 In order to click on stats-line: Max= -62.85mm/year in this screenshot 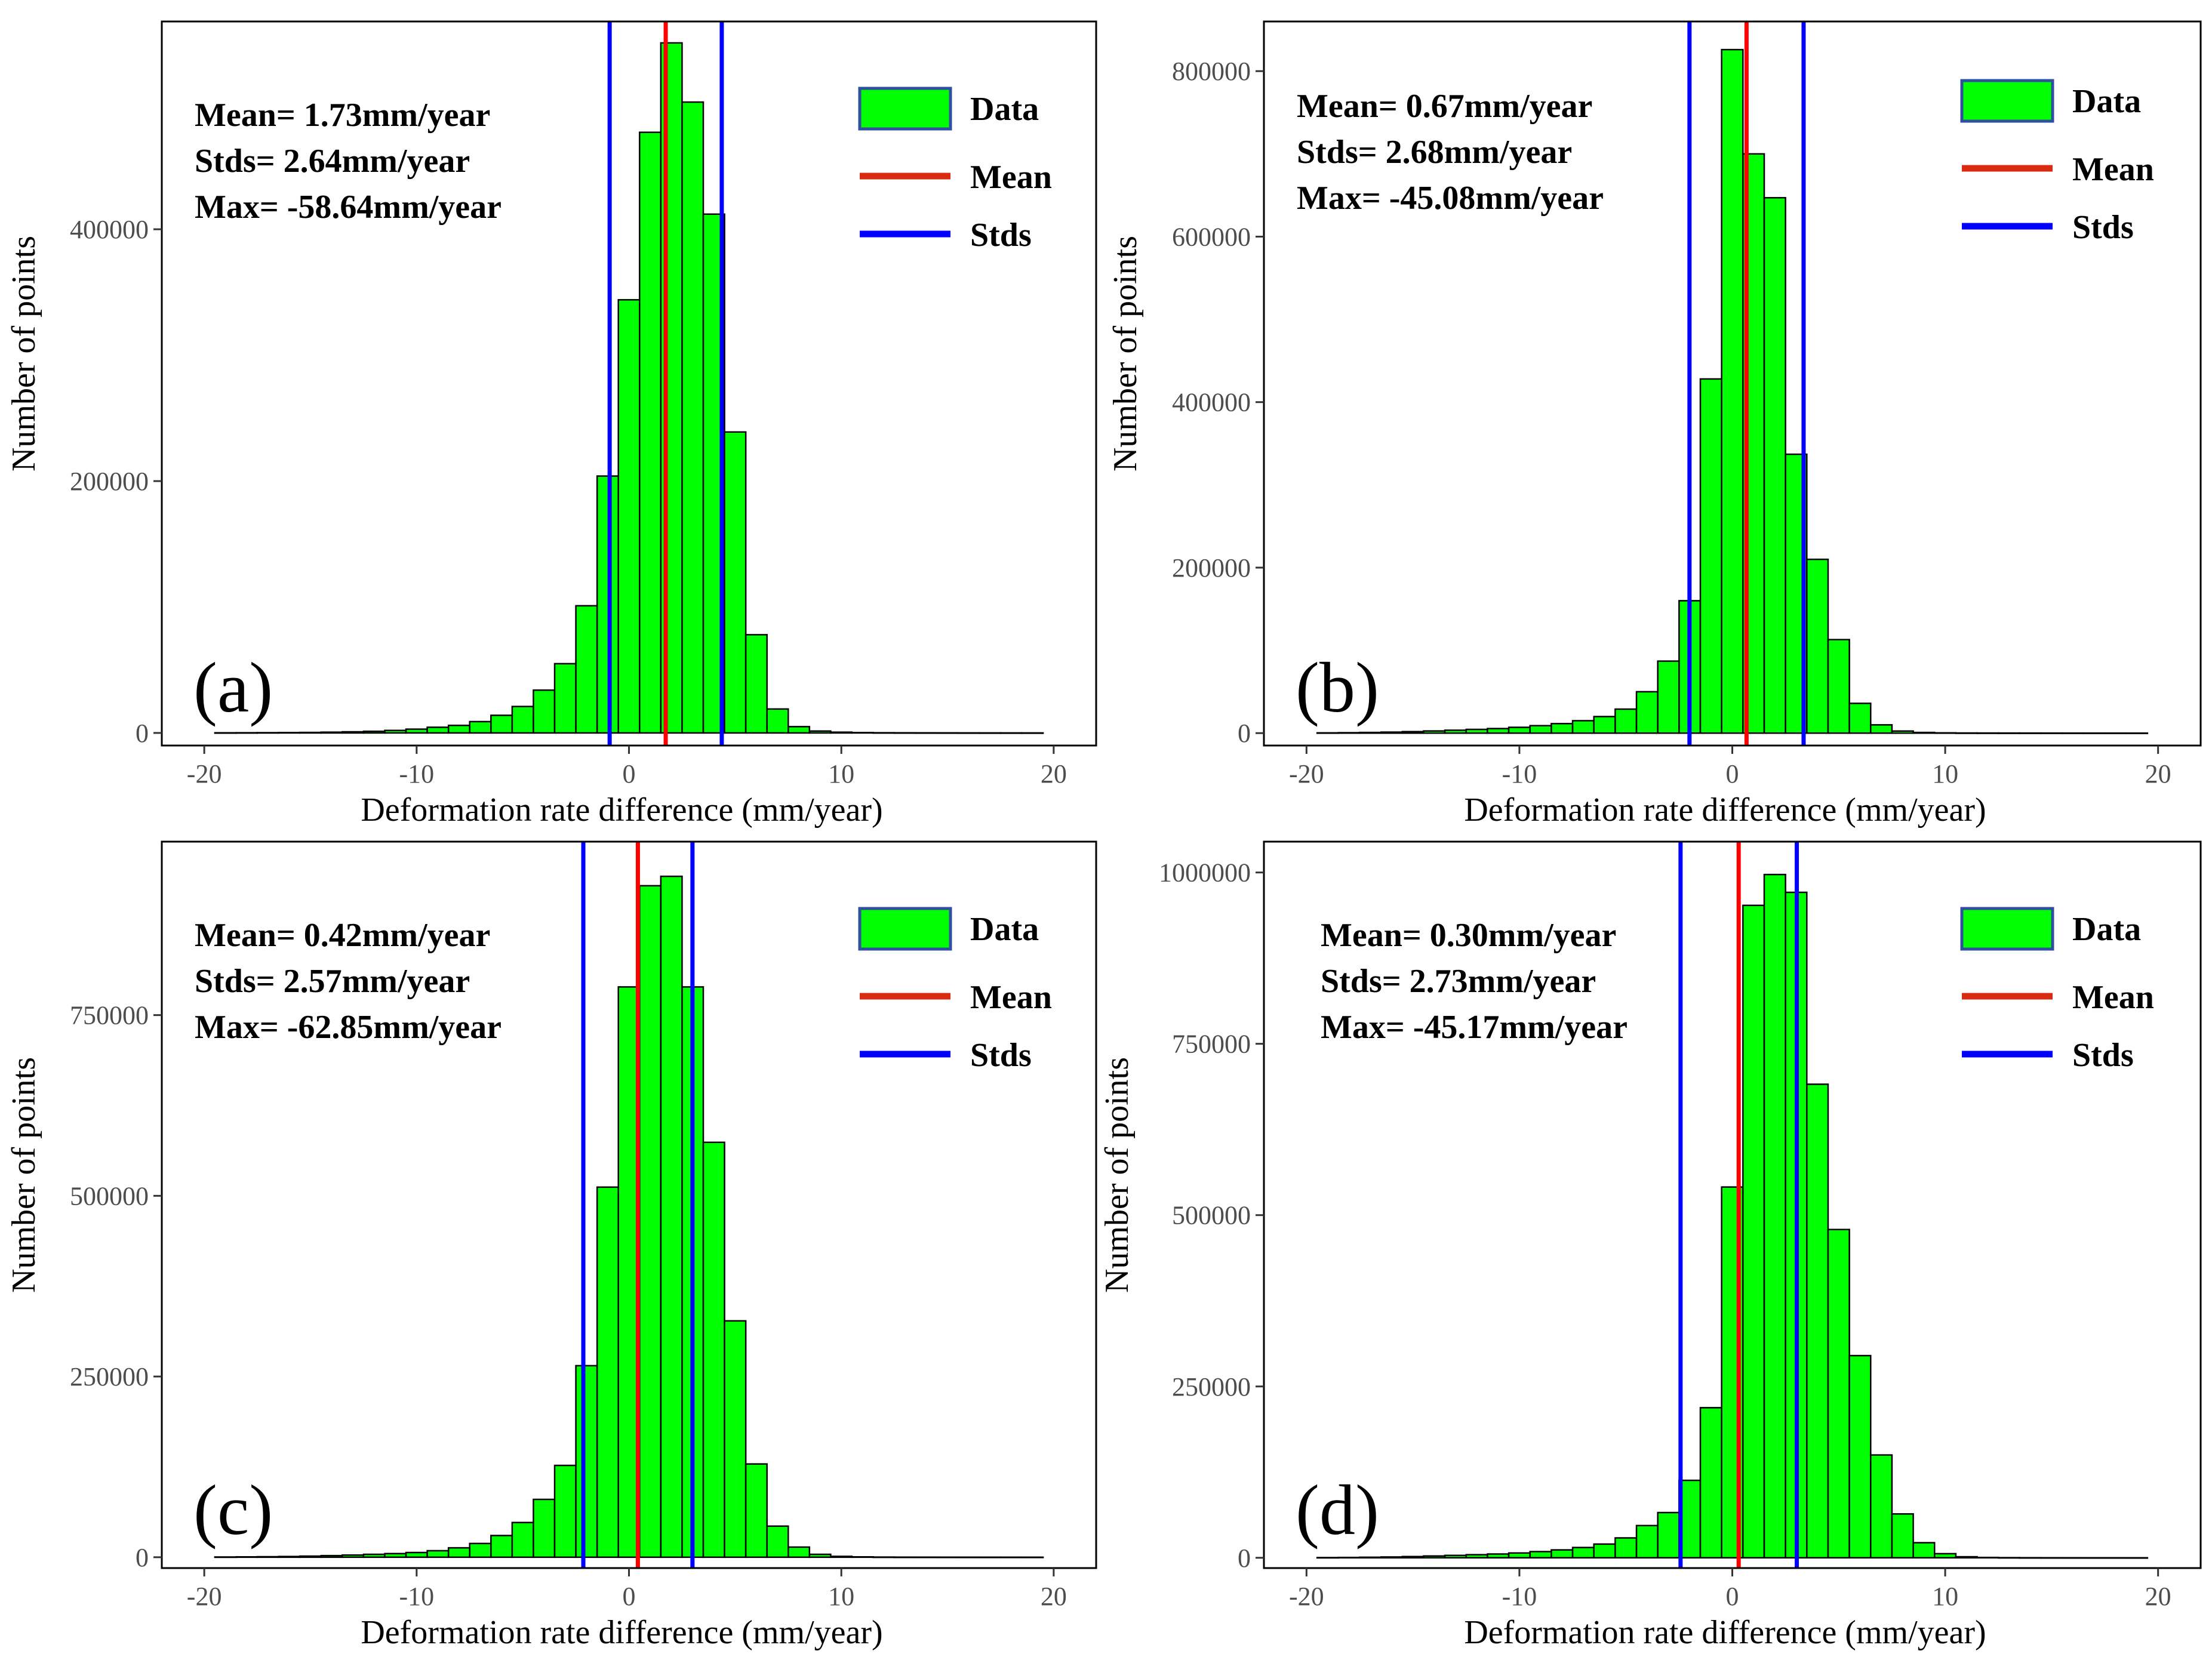, I will do `click(348, 1027)`.